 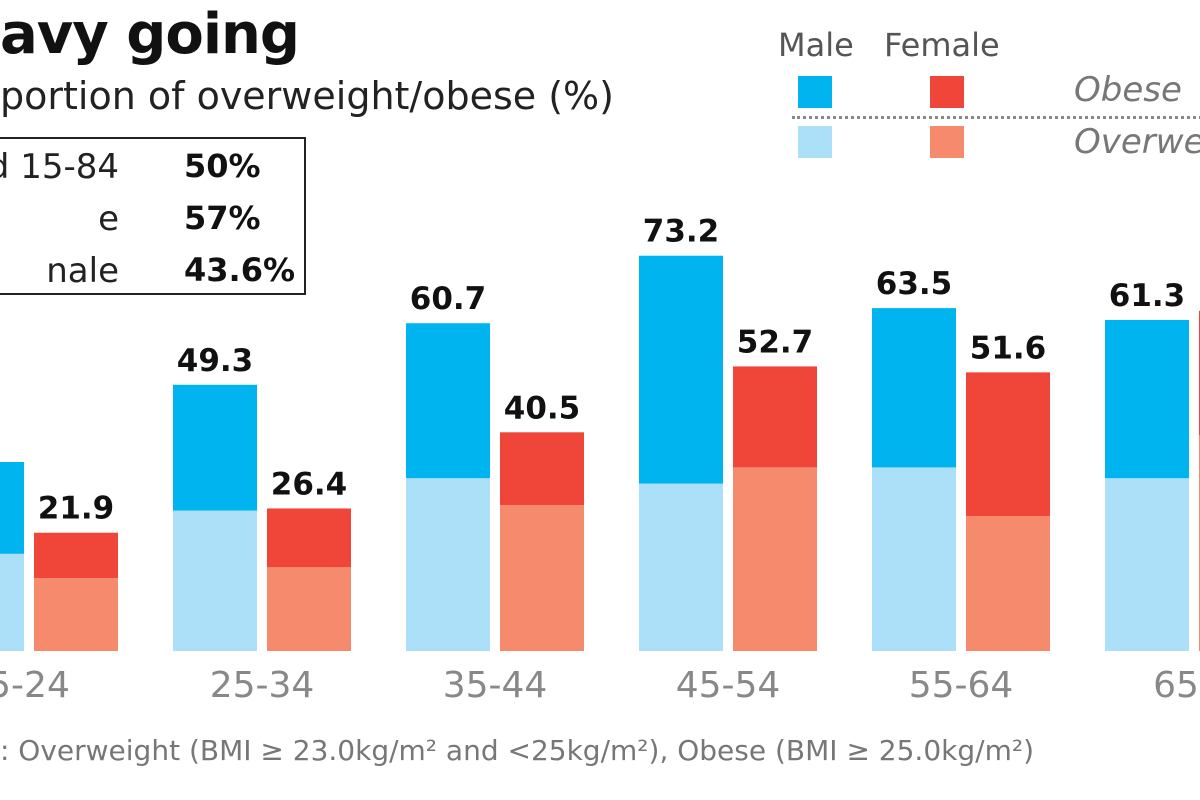 What do you see at coordinates (222, 218) in the screenshot?
I see `summary-value-male: 57%` at bounding box center [222, 218].